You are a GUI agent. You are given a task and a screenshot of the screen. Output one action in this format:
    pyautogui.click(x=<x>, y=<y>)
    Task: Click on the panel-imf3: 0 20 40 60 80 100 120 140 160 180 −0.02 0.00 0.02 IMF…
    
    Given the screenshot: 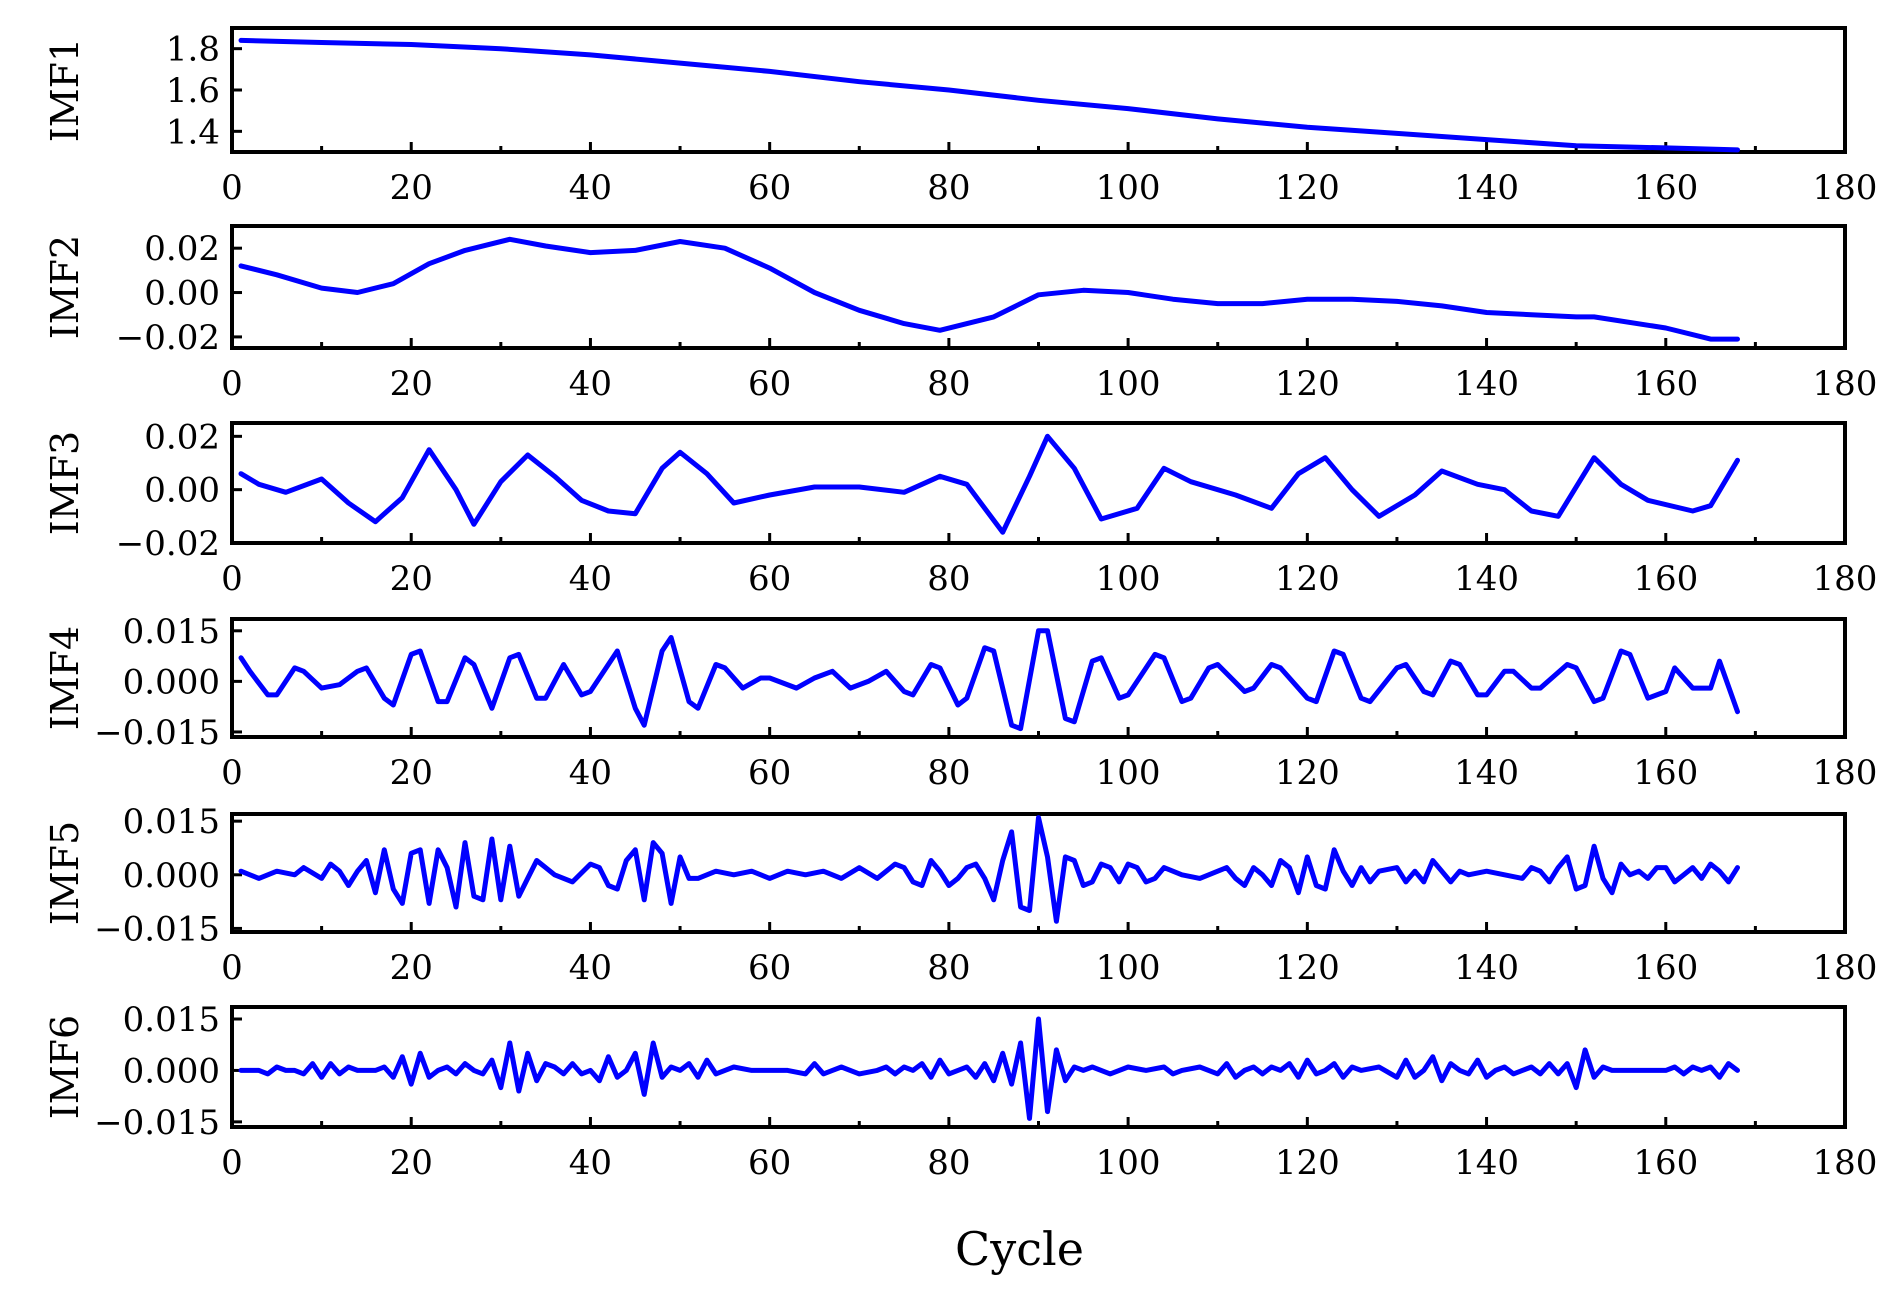 What is the action you would take?
    pyautogui.click(x=960, y=508)
    